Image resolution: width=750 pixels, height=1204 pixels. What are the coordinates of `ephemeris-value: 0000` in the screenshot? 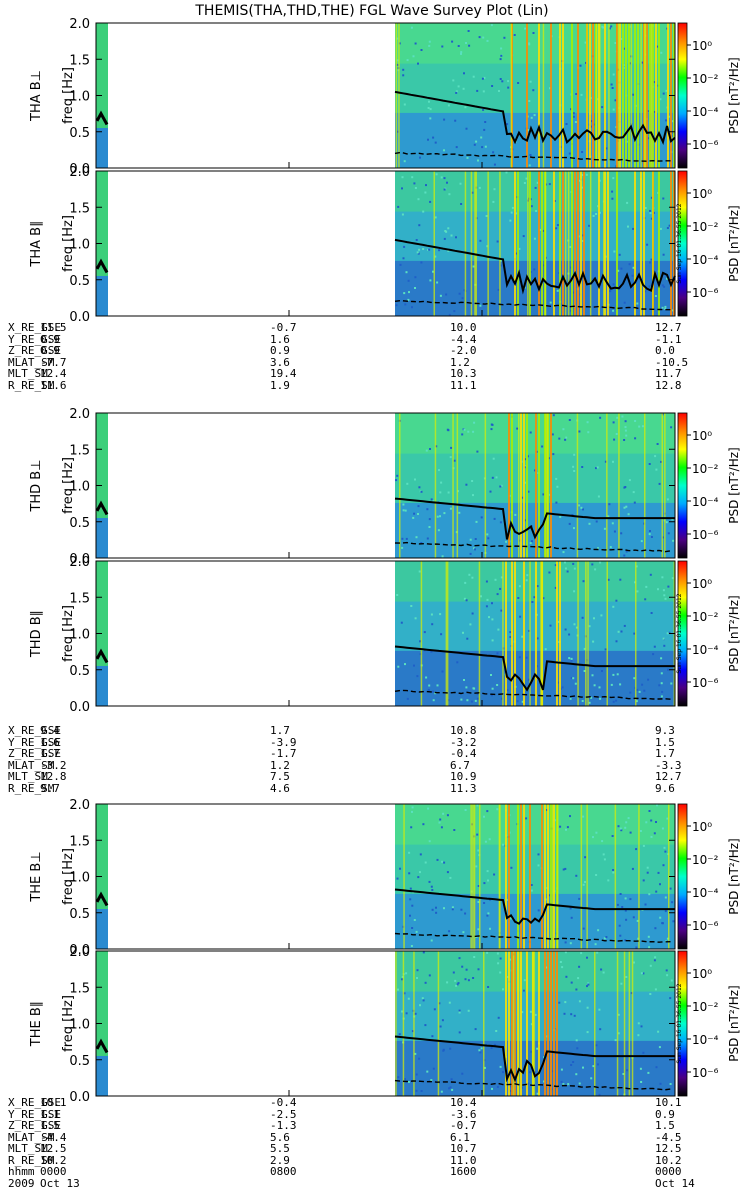 It's located at (53, 1171).